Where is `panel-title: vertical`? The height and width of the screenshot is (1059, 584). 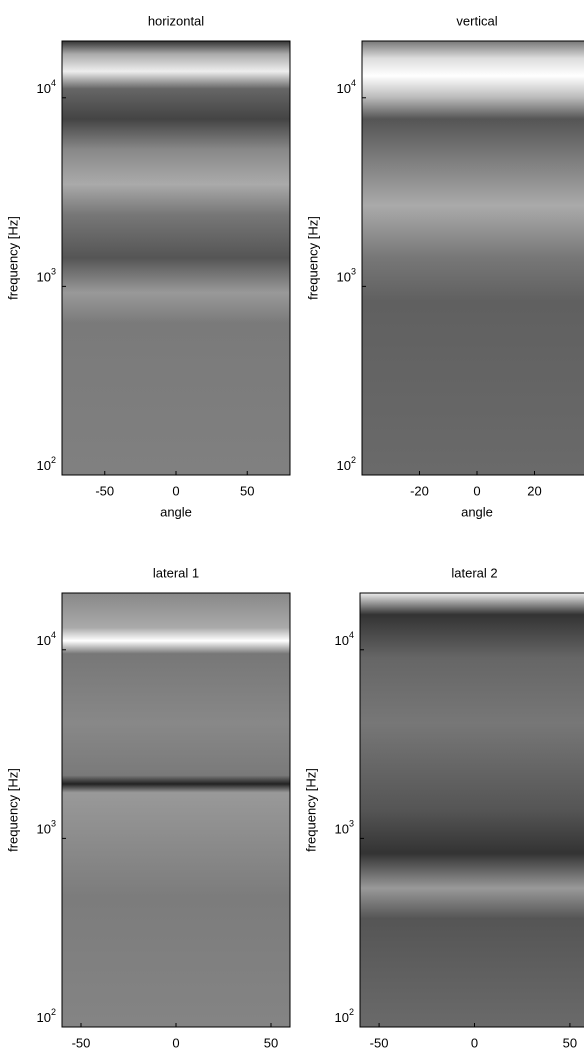
panel-title: vertical is located at coordinates (476, 20).